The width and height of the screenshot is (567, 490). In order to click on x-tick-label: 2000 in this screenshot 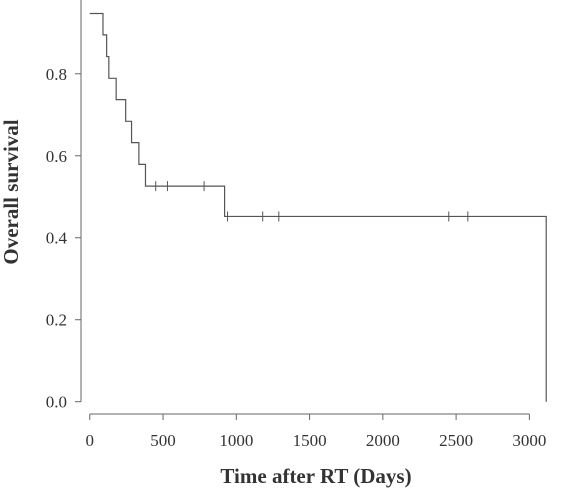, I will do `click(383, 440)`.